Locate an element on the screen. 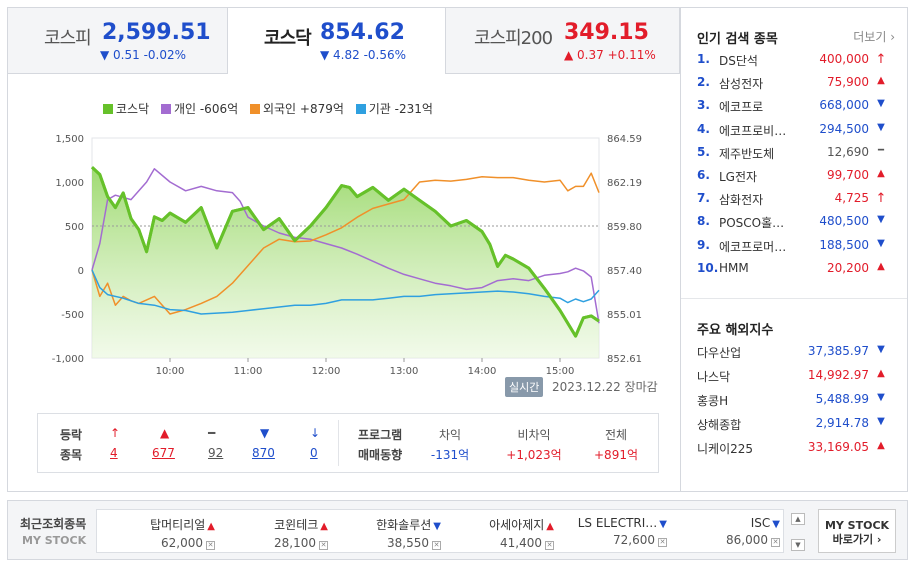 This screenshot has height=565, width=915. popular-item: 6. LG전자 99,700 ▲ is located at coordinates (792, 179).